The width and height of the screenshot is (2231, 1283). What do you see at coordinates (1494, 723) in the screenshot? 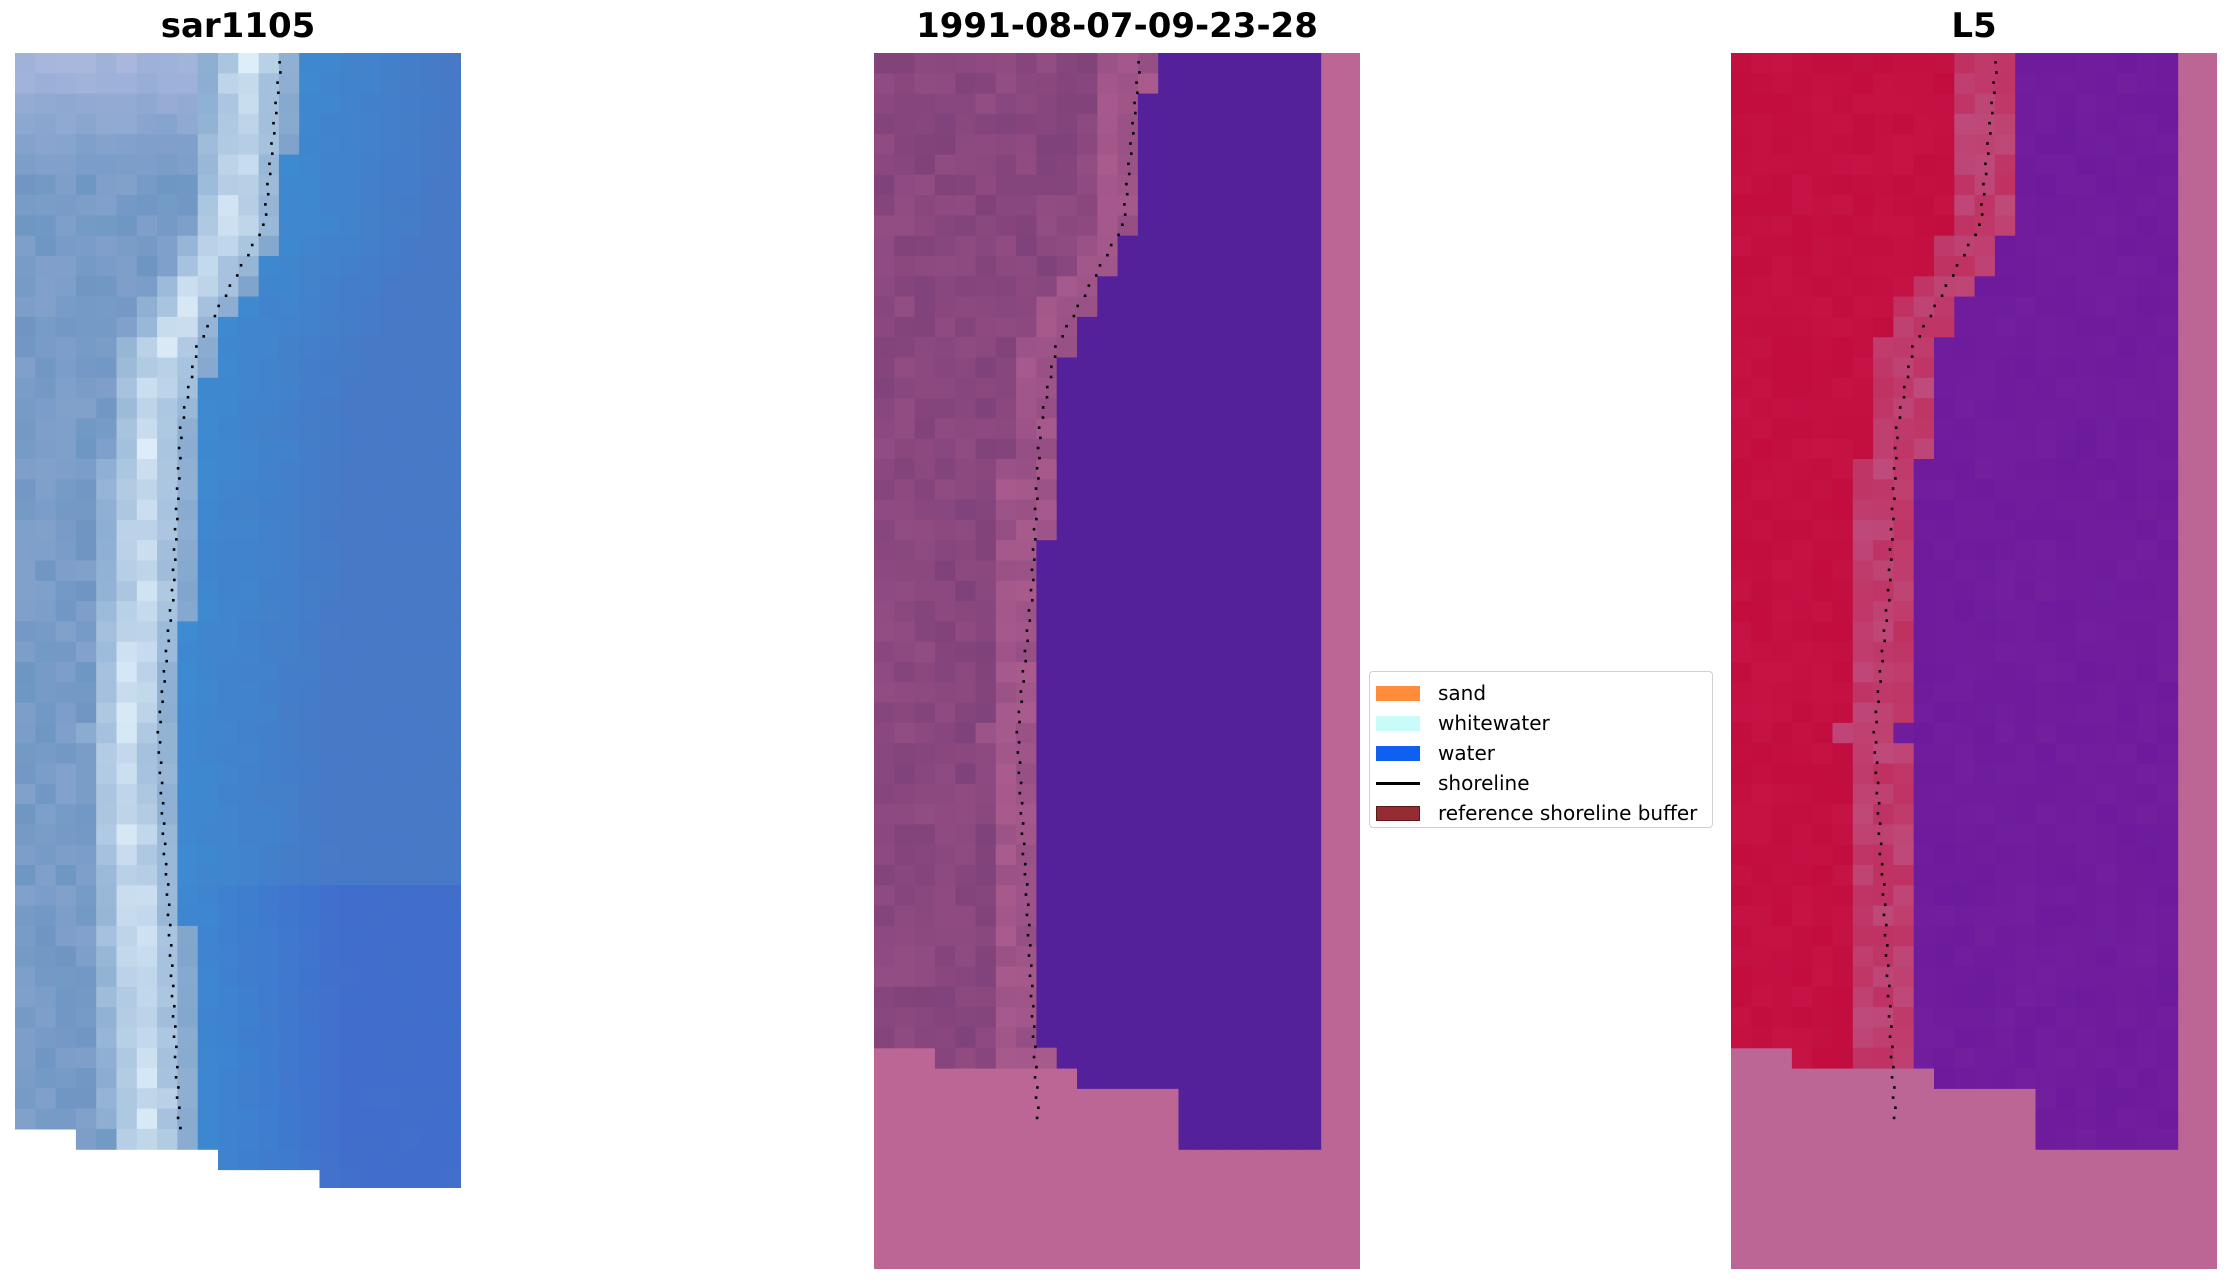
I see `legend-label: whitewater` at bounding box center [1494, 723].